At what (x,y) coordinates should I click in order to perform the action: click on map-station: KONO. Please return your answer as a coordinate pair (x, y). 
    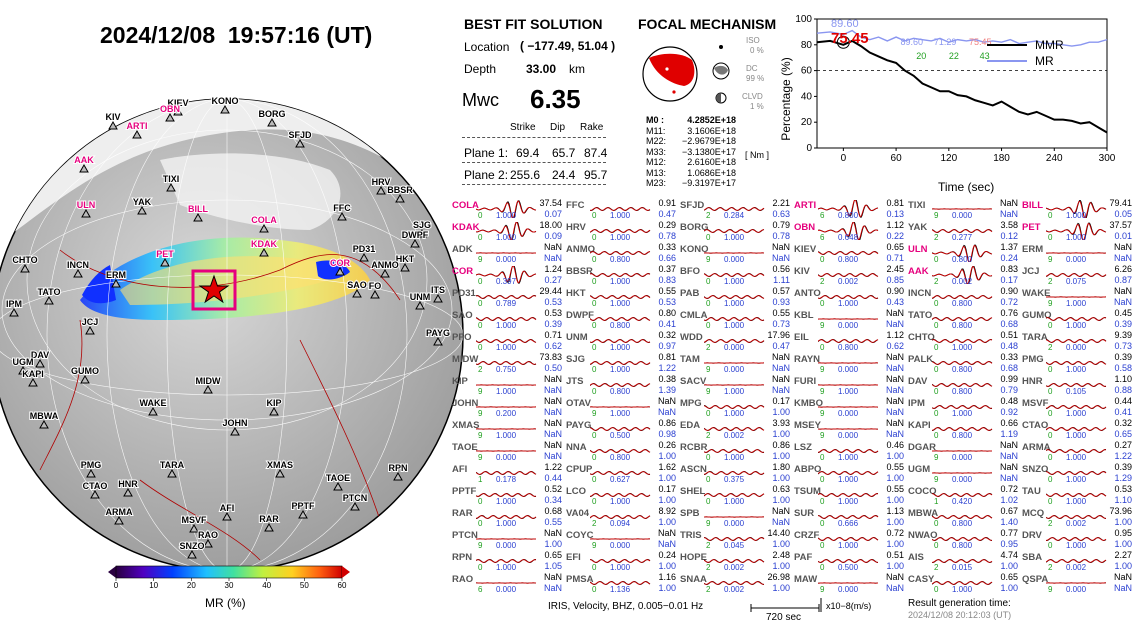
    Looking at the image, I should click on (225, 104).